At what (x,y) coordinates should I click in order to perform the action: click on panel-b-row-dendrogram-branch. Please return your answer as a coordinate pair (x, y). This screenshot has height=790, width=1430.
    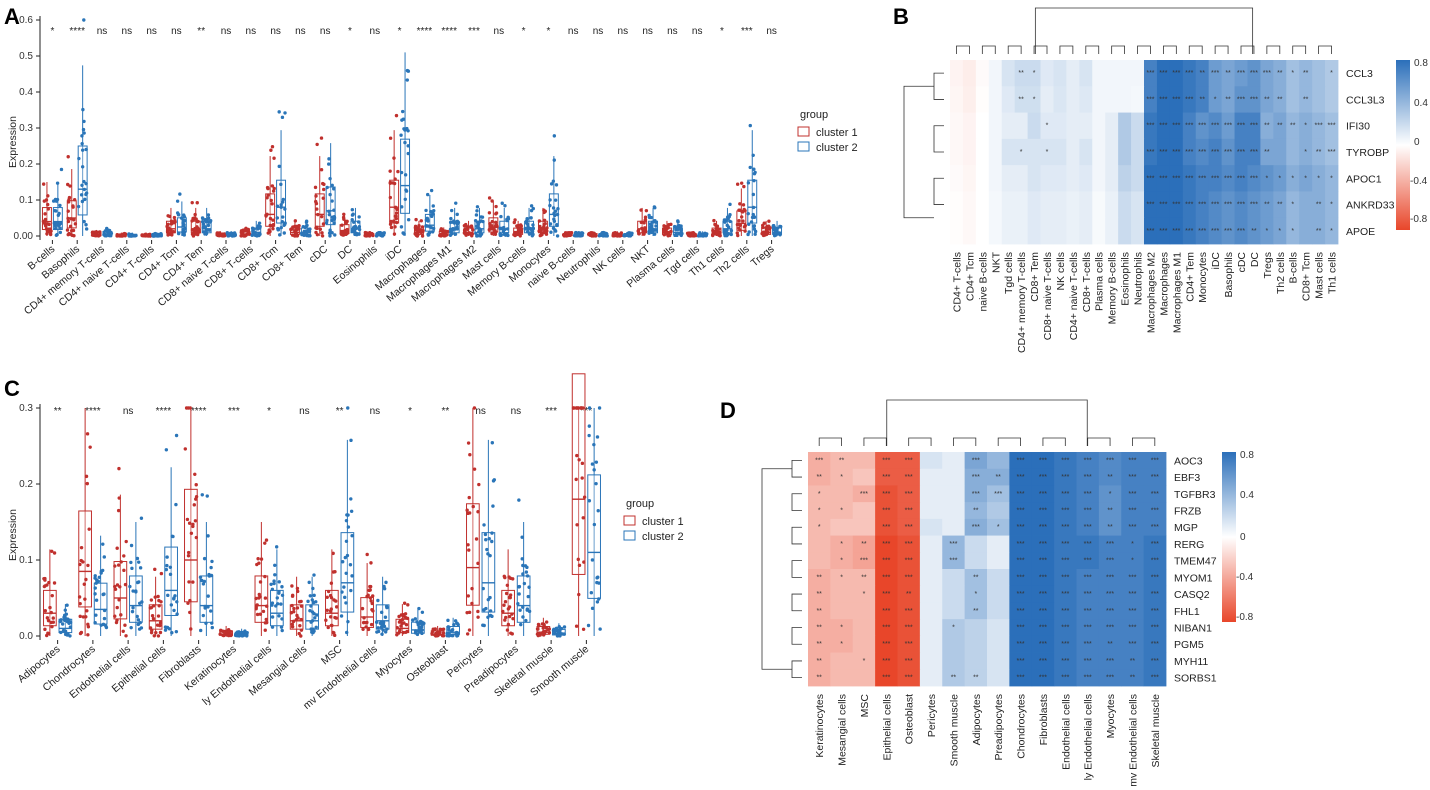
    Looking at the image, I should click on (938, 139).